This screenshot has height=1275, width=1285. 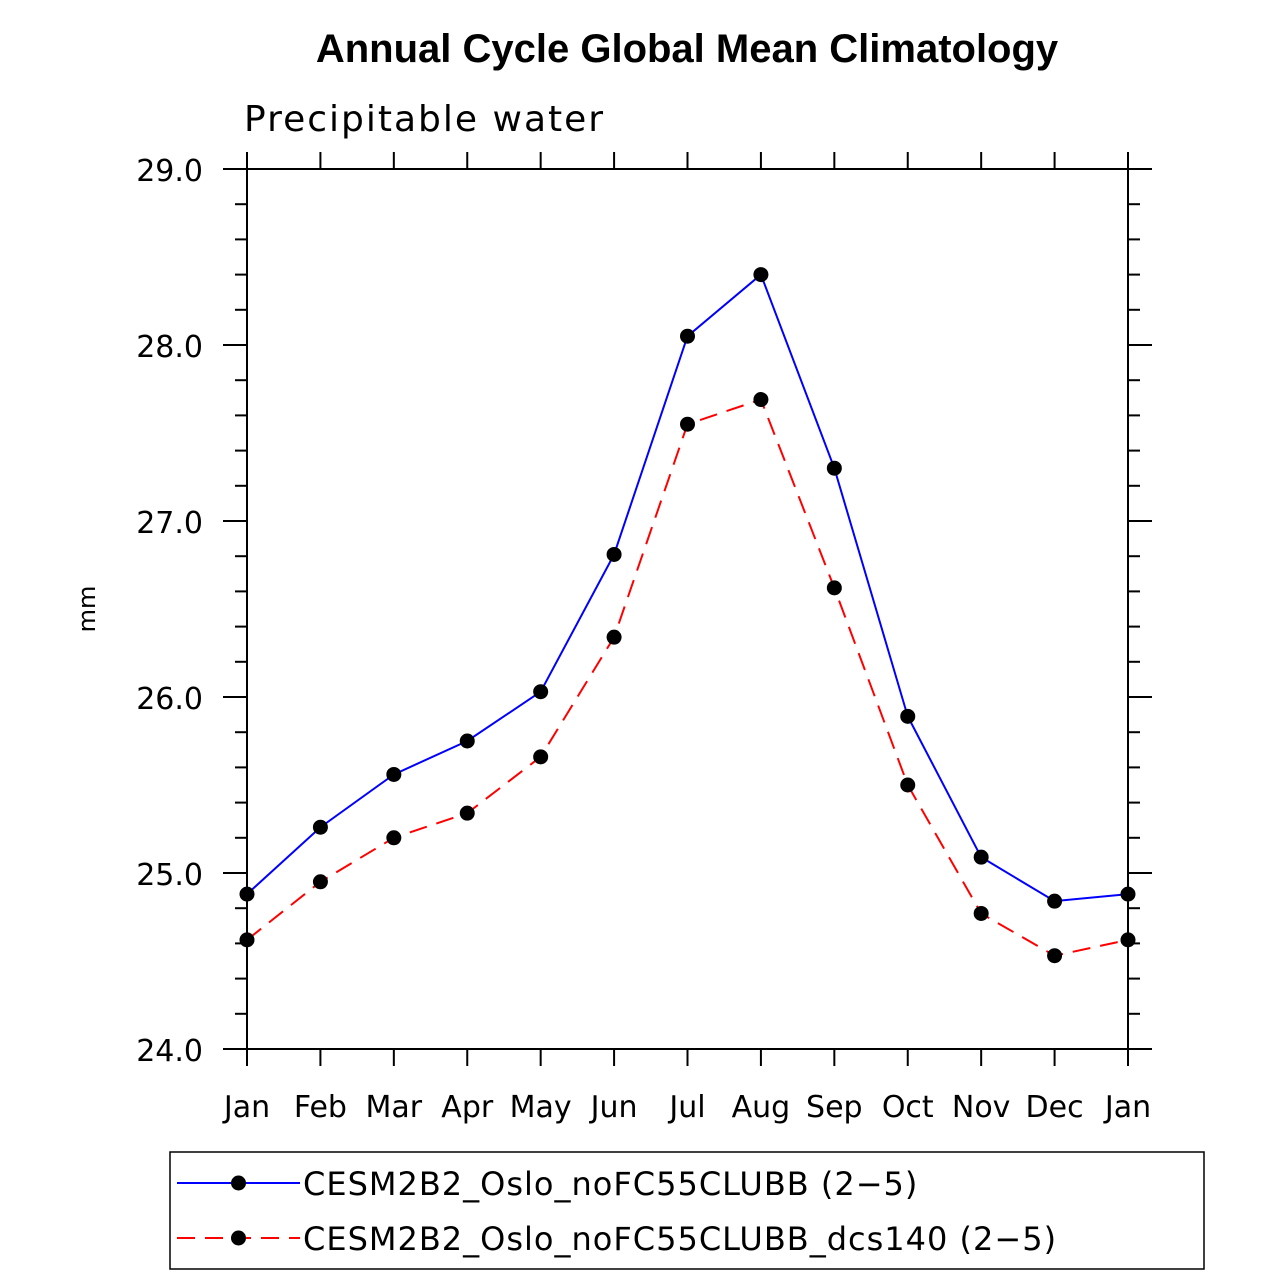 I want to click on legend-box, so click(x=687, y=1210).